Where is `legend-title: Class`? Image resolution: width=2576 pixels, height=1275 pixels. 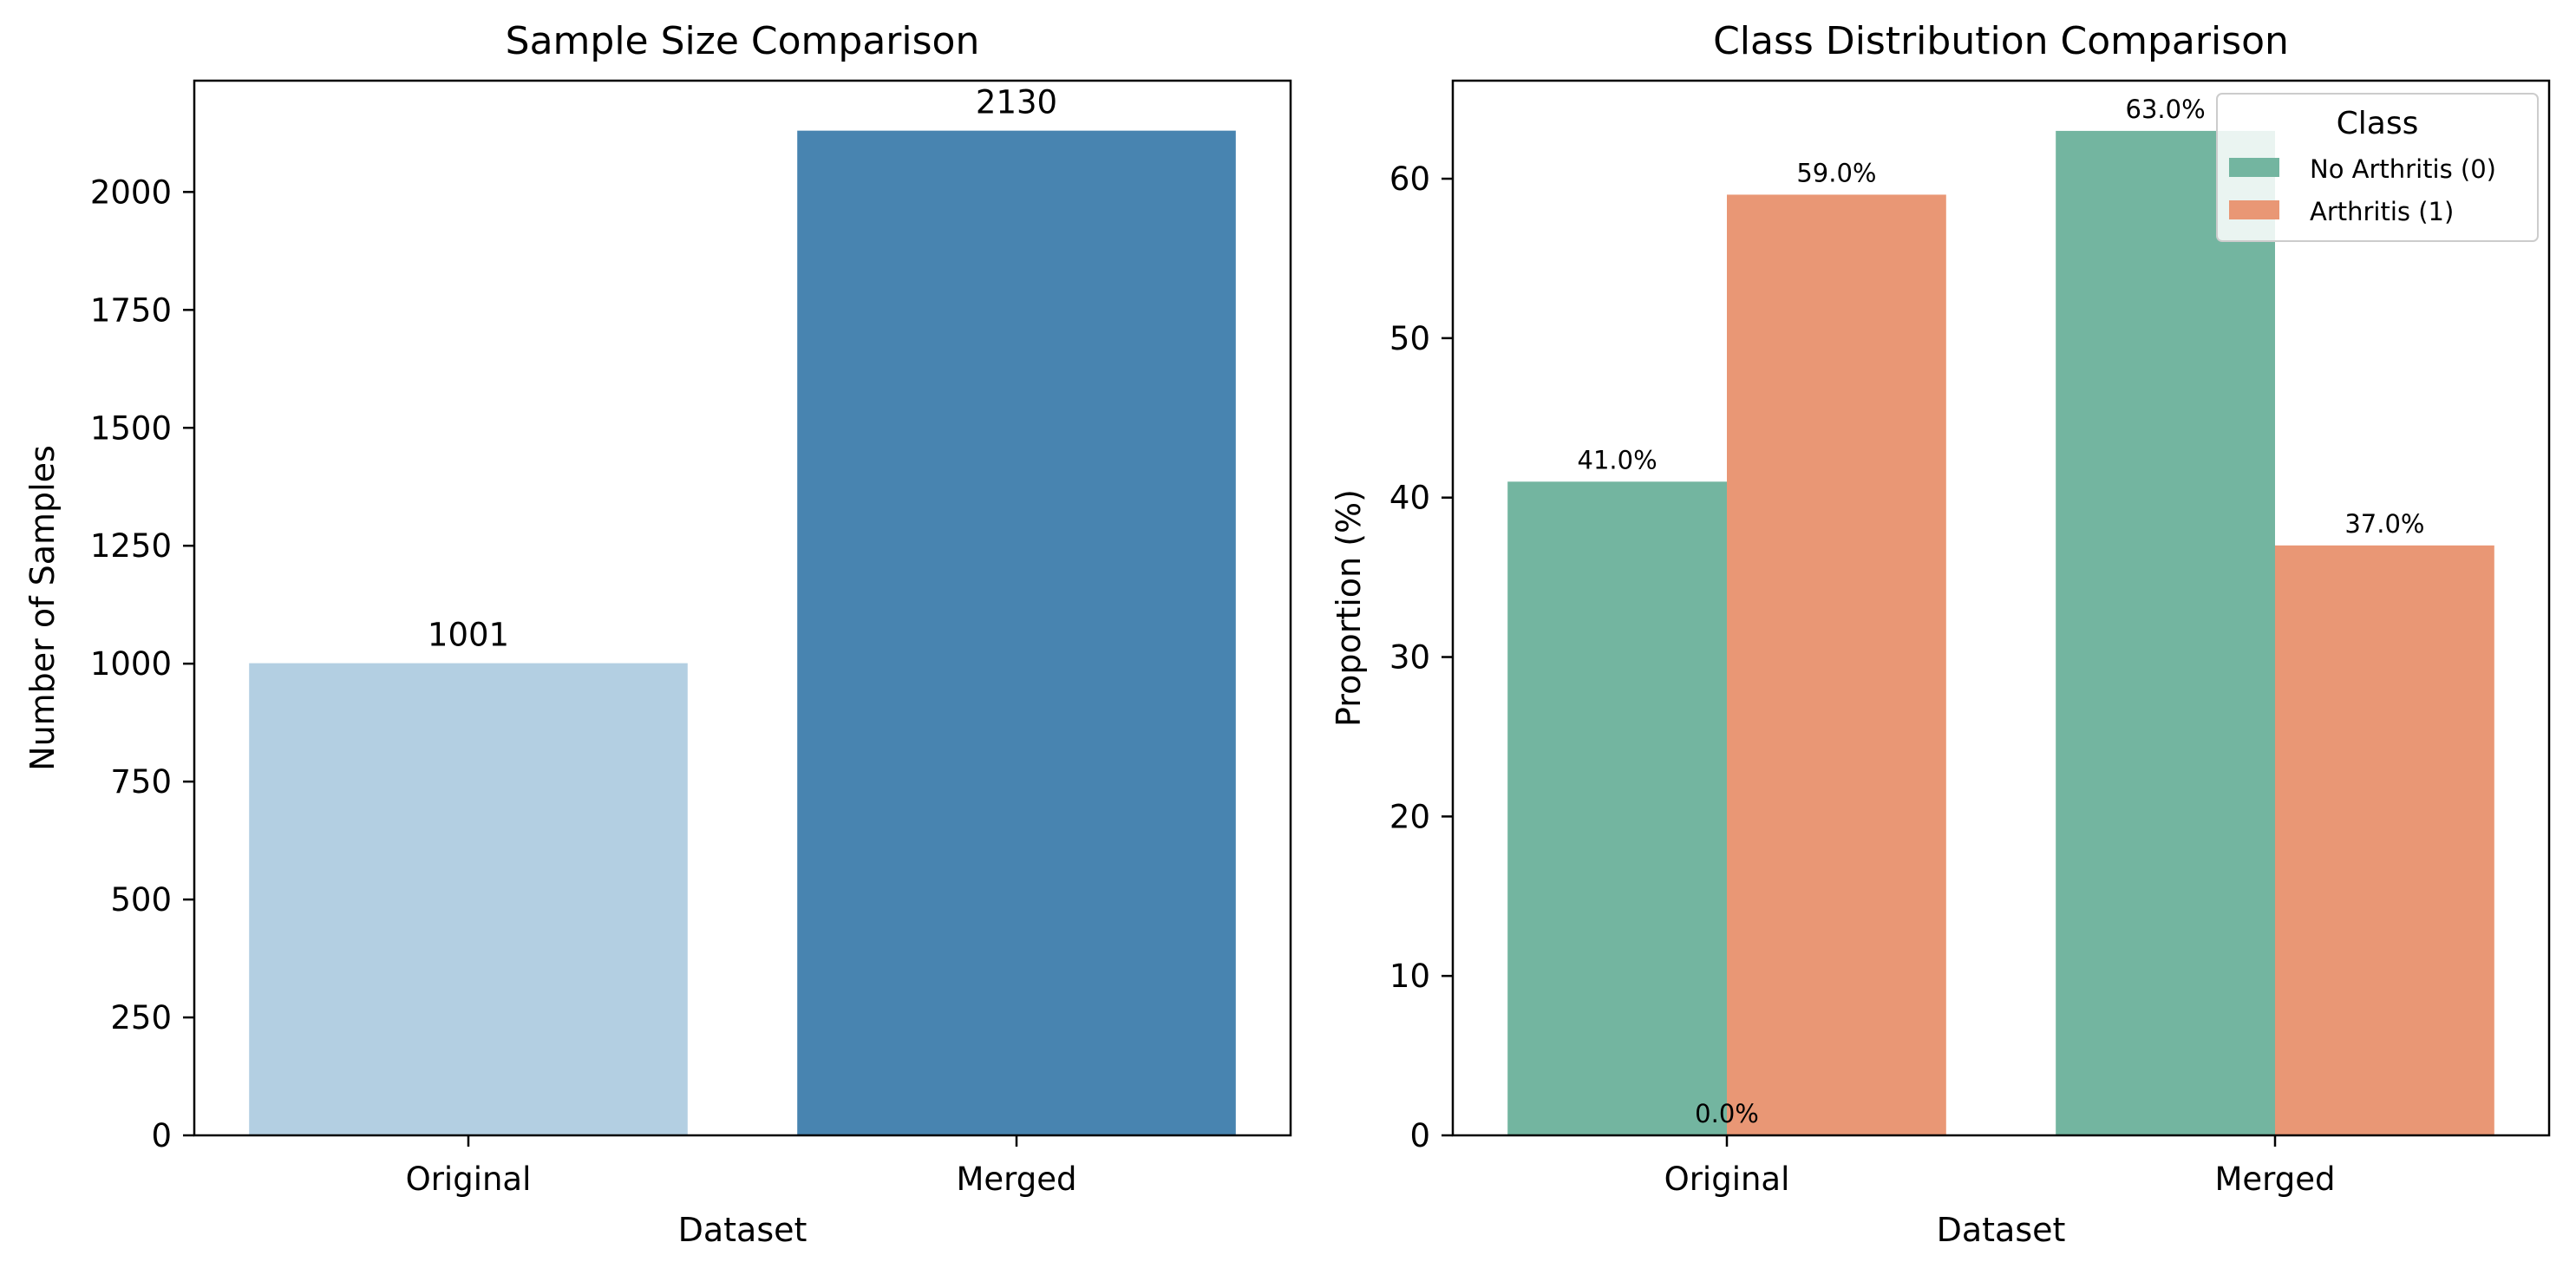 legend-title: Class is located at coordinates (2378, 123).